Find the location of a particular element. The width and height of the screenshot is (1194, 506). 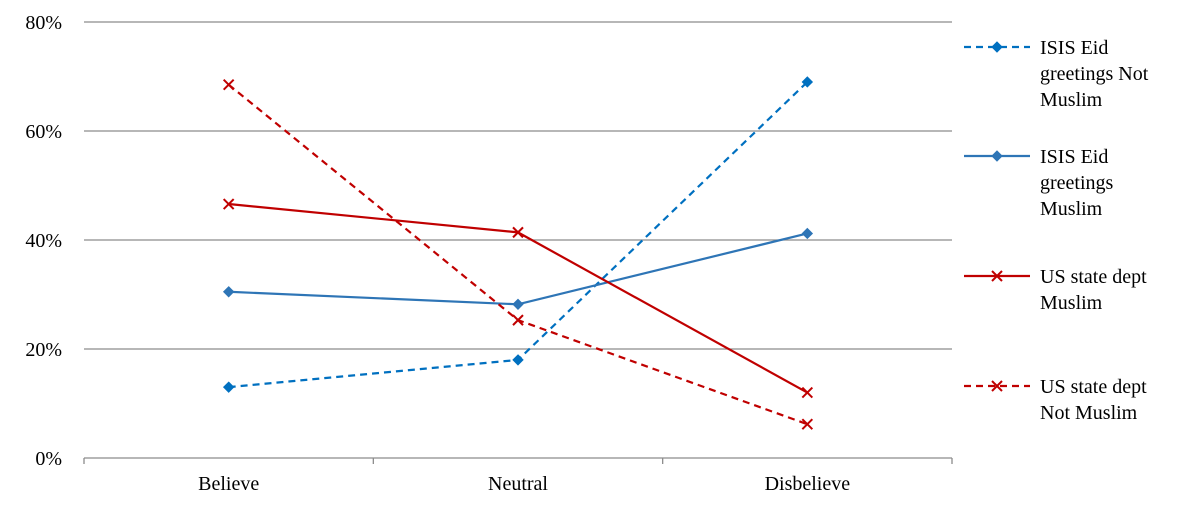

y-tick-label: 0% is located at coordinates (48, 459).